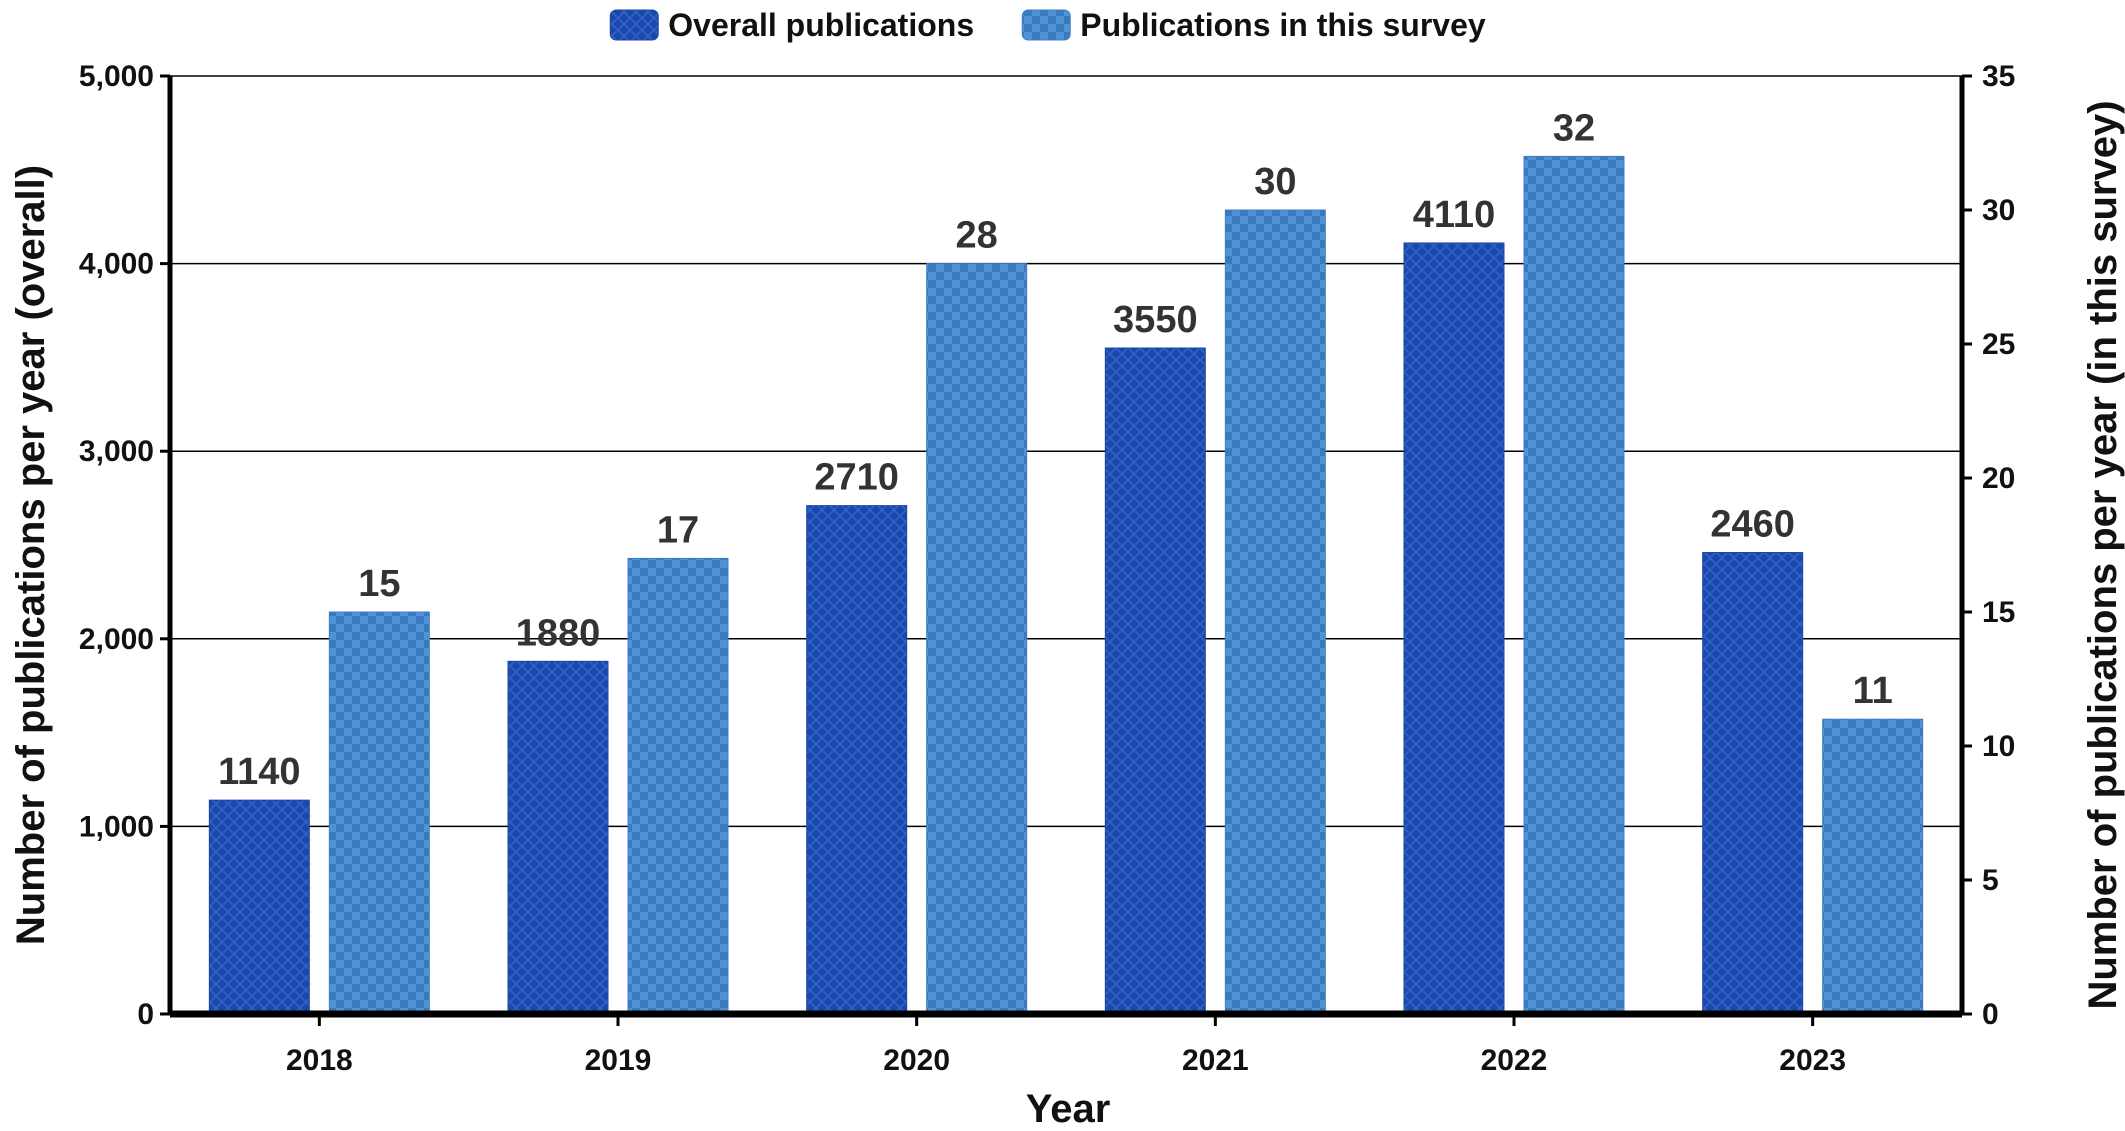  I want to click on y-tick-label-right: 0, so click(1990, 1014).